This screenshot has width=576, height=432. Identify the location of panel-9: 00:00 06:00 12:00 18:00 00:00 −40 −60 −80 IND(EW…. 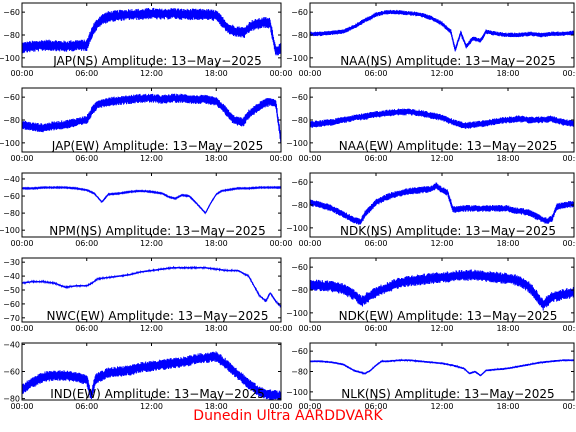
(147, 375).